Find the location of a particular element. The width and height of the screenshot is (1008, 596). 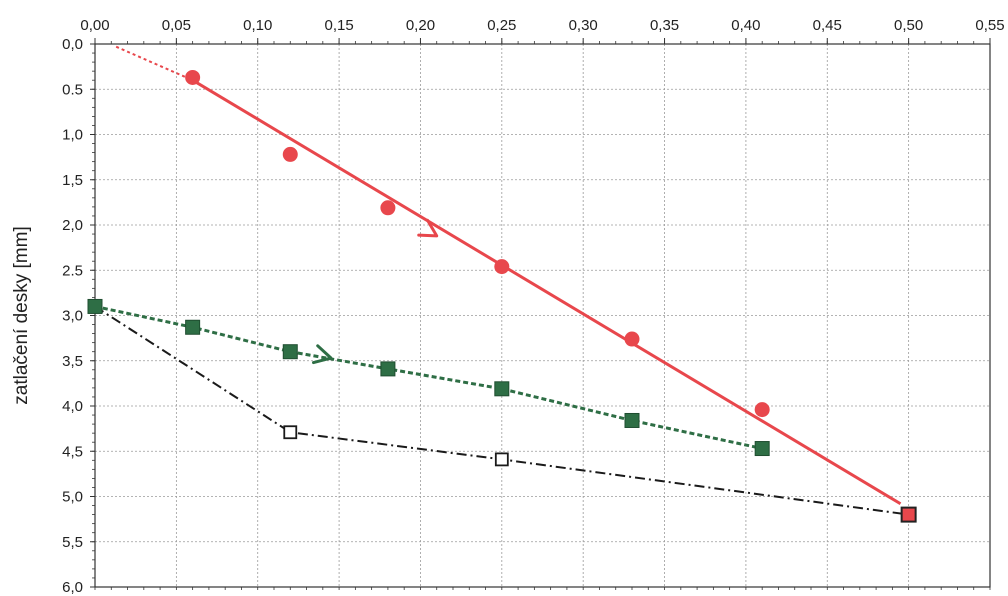

x-tick-label: 0,00 is located at coordinates (94, 25).